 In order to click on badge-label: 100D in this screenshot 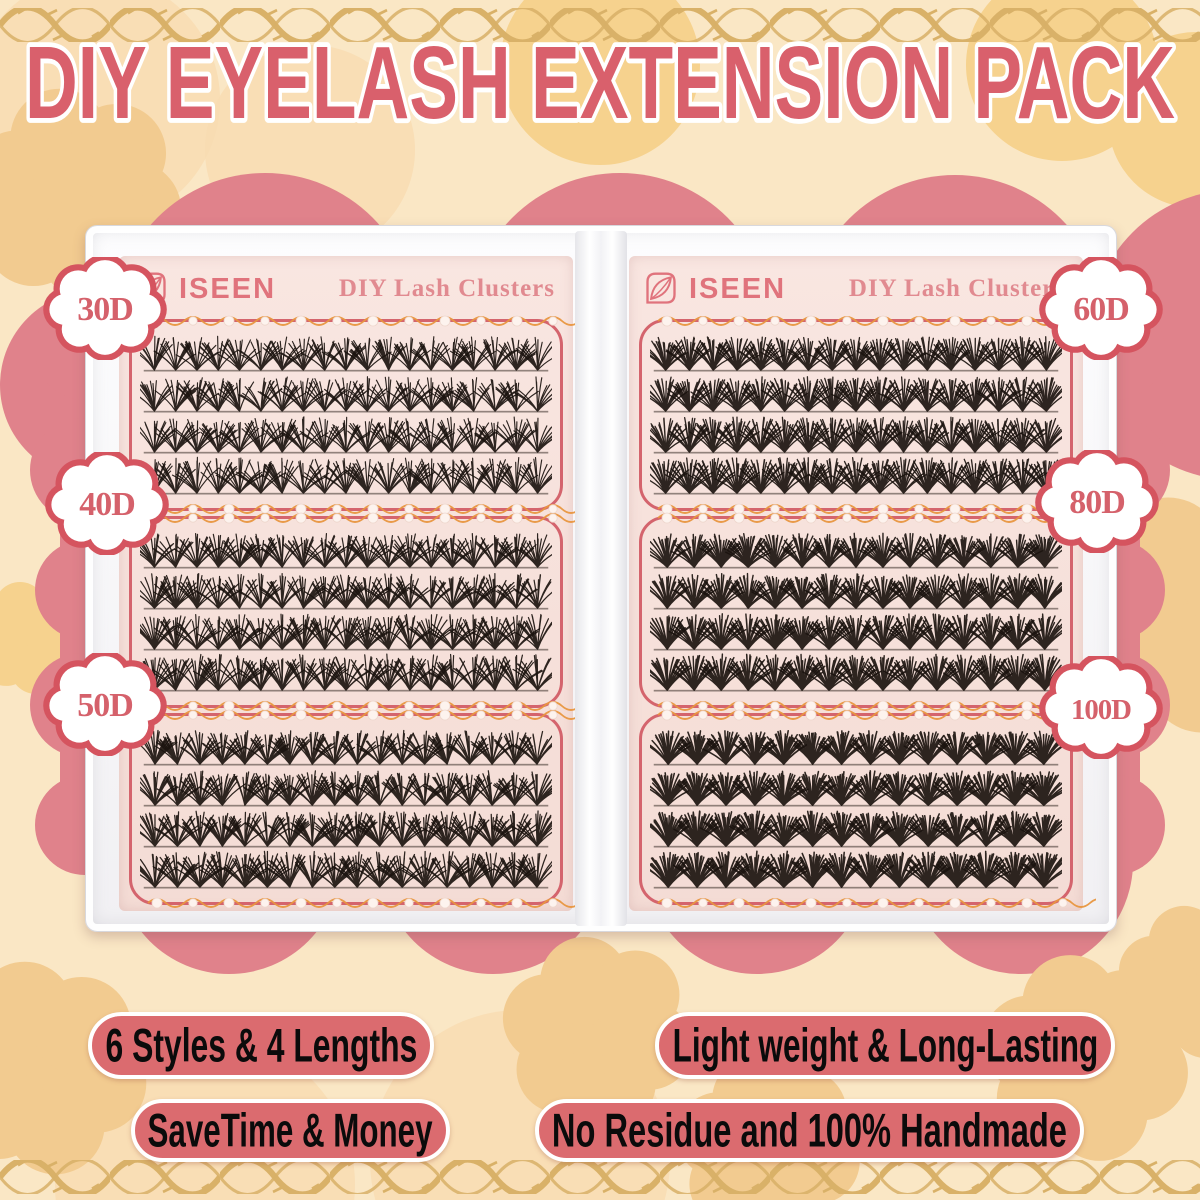, I will do `click(1101, 710)`.